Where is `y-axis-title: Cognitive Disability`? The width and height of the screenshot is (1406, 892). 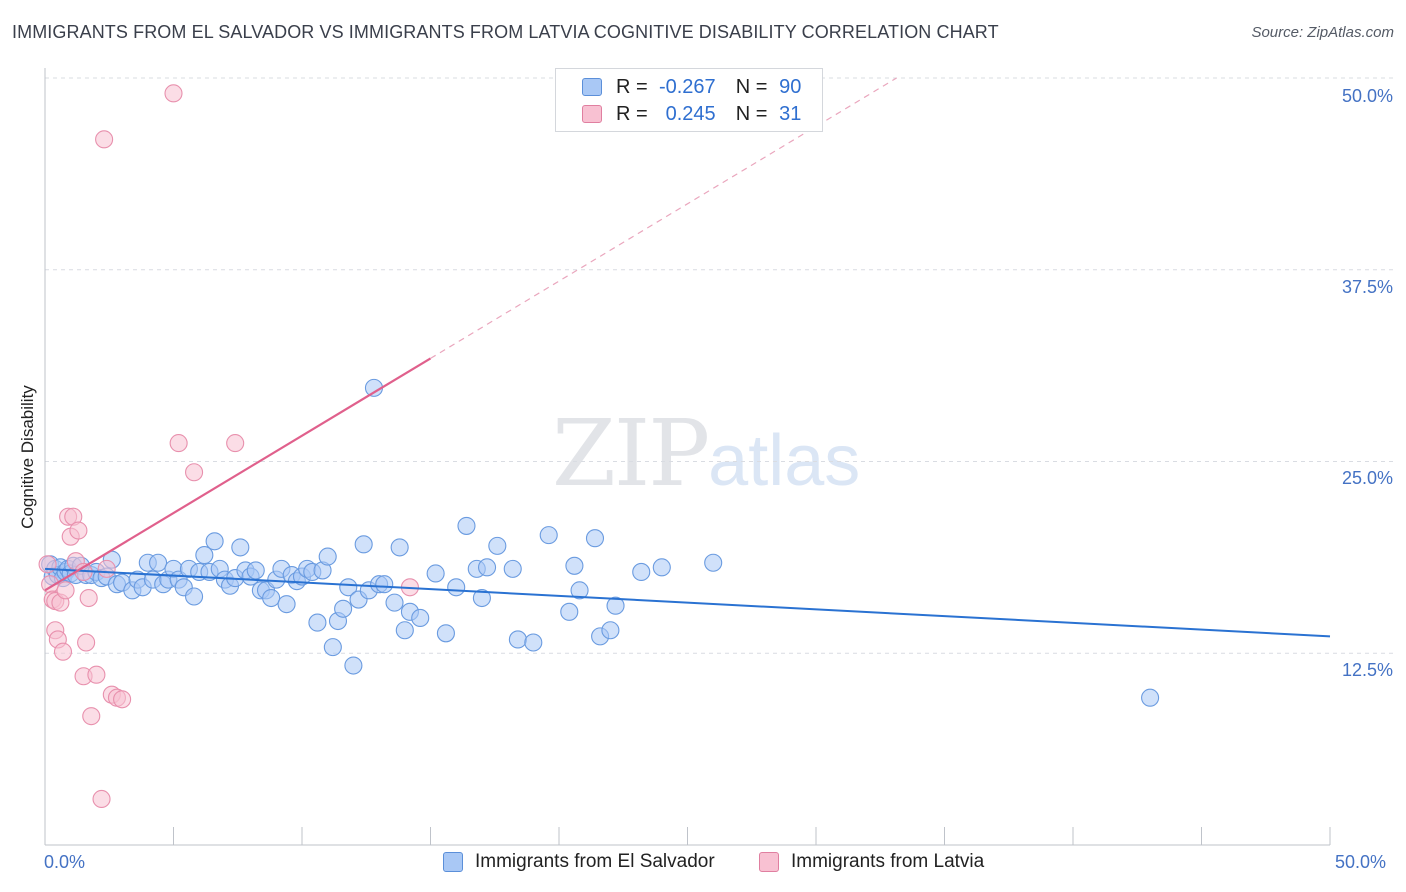
y-axis-title: Cognitive Disability is located at coordinates (27, 457).